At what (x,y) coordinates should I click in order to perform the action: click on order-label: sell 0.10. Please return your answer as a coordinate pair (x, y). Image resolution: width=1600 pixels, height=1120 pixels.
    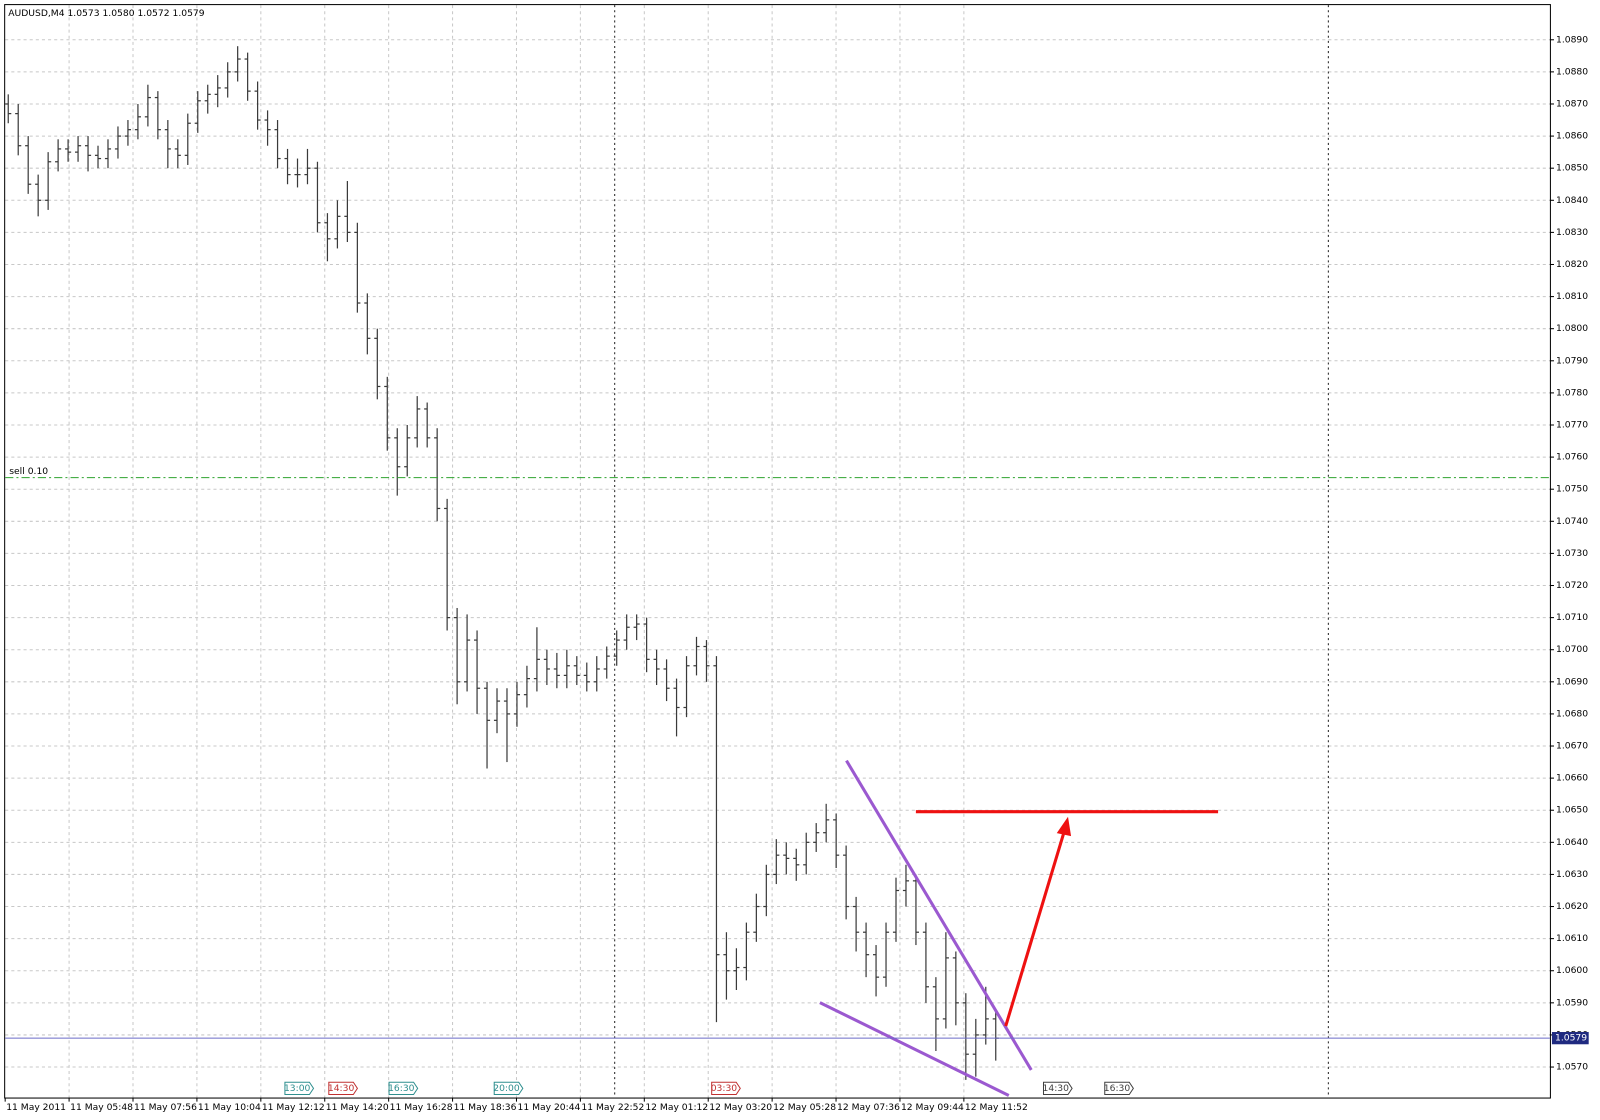
    Looking at the image, I should click on (28, 471).